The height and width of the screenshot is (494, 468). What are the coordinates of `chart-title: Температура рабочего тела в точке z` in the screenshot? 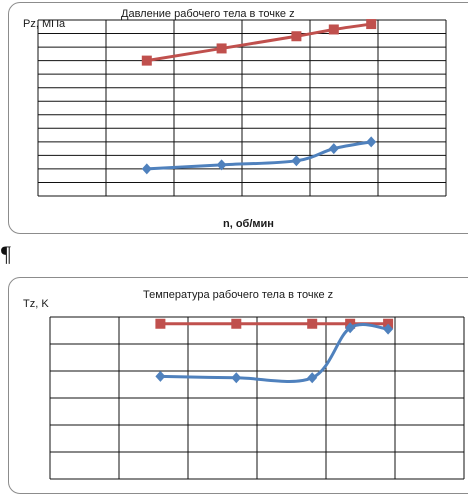 It's located at (238, 295).